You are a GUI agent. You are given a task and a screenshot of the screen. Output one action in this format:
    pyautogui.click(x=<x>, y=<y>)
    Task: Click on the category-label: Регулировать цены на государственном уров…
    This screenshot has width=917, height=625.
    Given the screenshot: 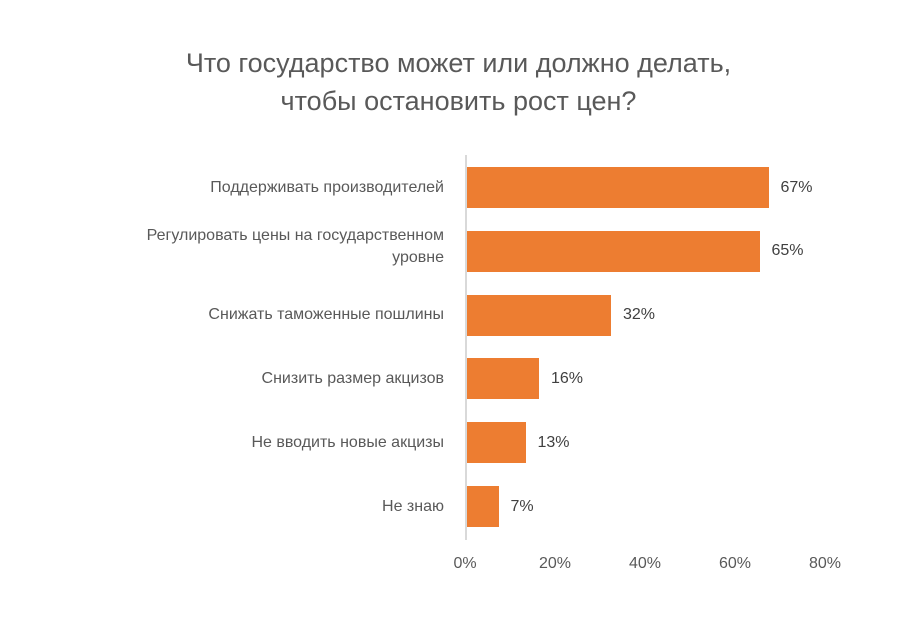 What is the action you would take?
    pyautogui.click(x=254, y=247)
    